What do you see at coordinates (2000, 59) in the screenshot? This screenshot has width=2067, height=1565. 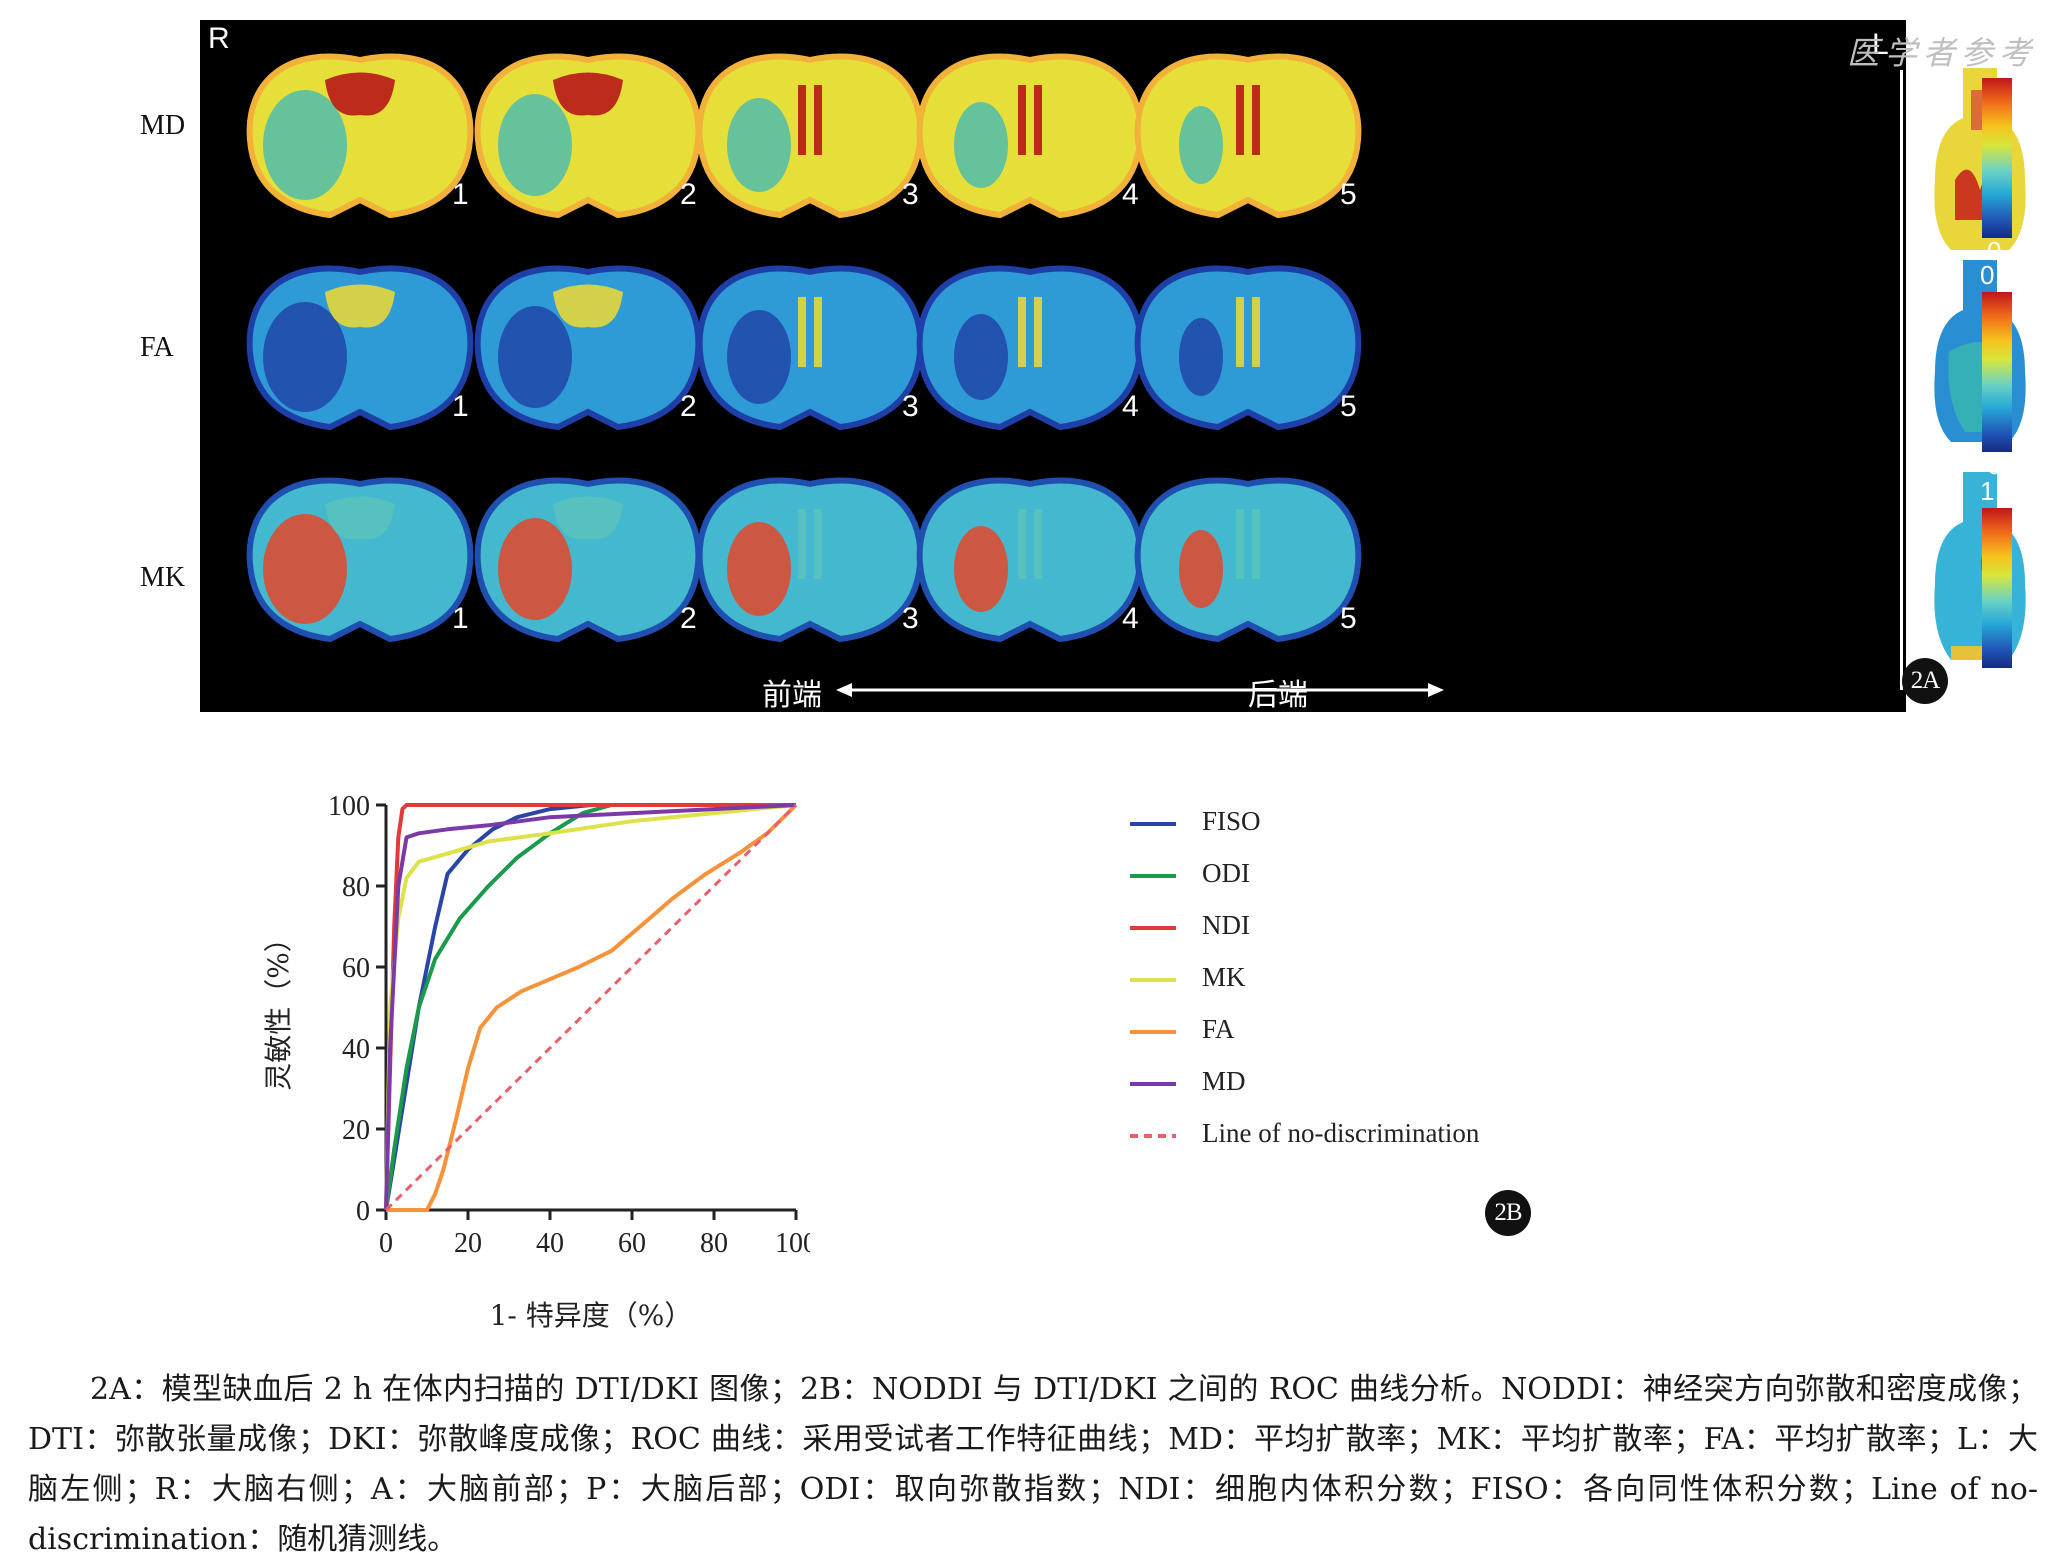 I see `colorbar-md-max: 0.0012` at bounding box center [2000, 59].